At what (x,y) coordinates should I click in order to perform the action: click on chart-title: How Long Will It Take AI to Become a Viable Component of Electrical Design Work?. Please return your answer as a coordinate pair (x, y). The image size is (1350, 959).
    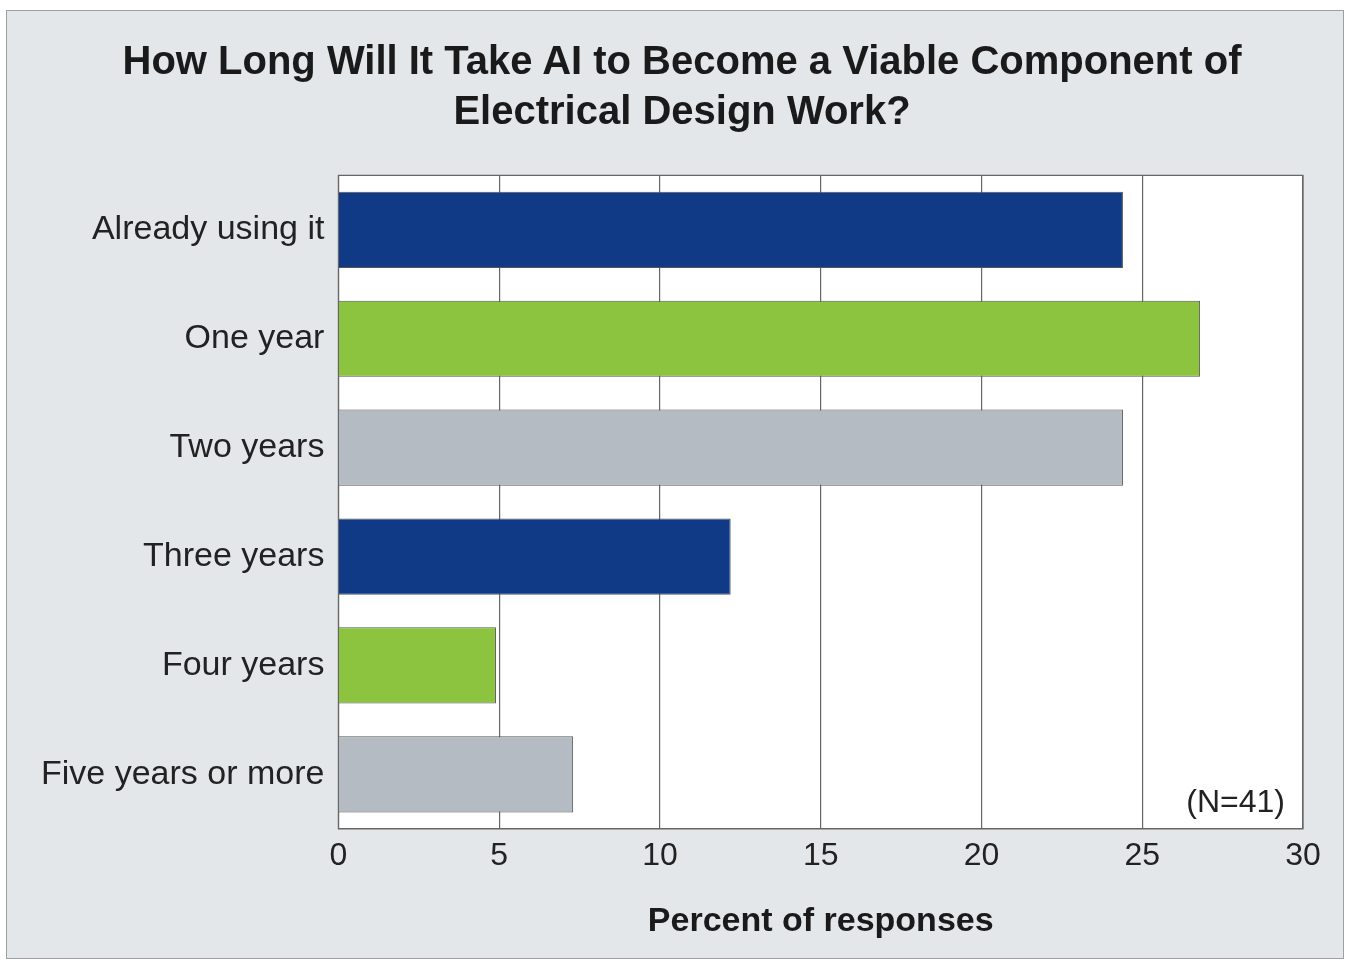
    Looking at the image, I should click on (682, 85).